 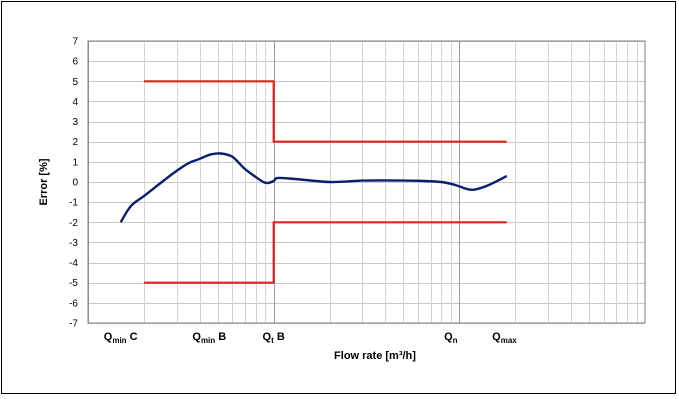 What do you see at coordinates (325, 111) in the screenshot?
I see `series-upper-limit` at bounding box center [325, 111].